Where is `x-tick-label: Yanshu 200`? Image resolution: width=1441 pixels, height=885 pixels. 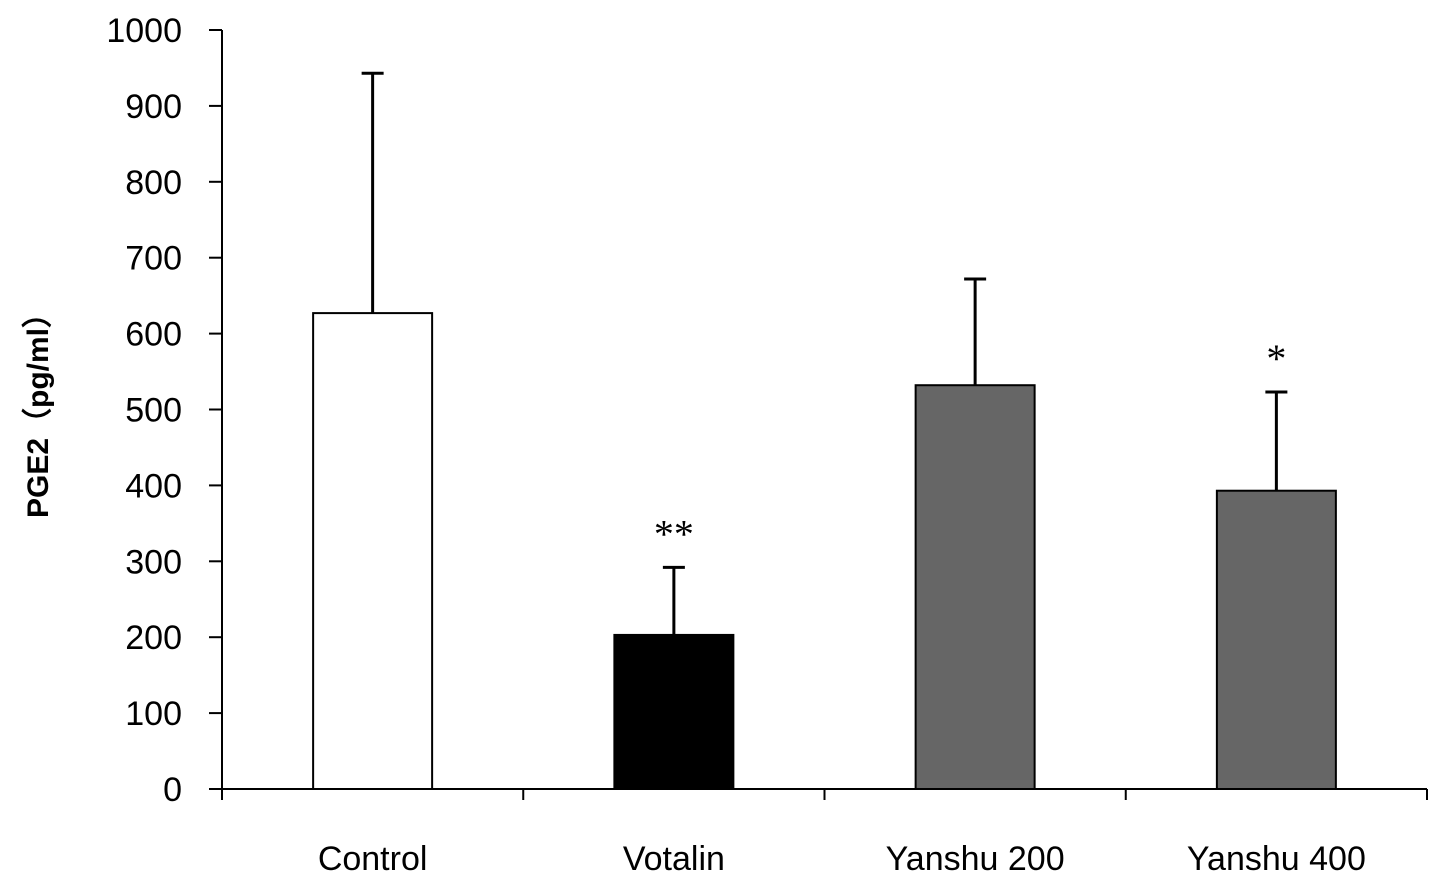
x-tick-label: Yanshu 200 is located at coordinates (975, 859).